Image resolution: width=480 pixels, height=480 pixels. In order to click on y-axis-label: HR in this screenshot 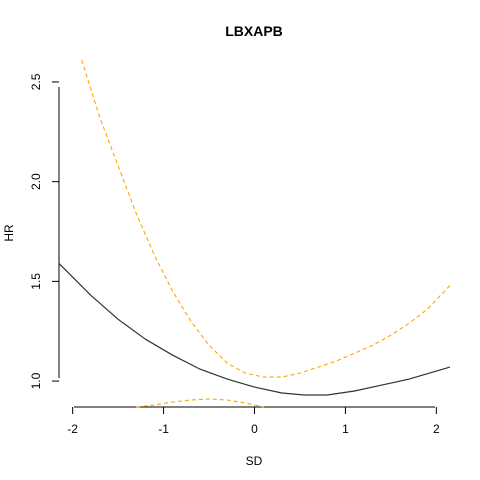, I will do `click(9, 233)`.